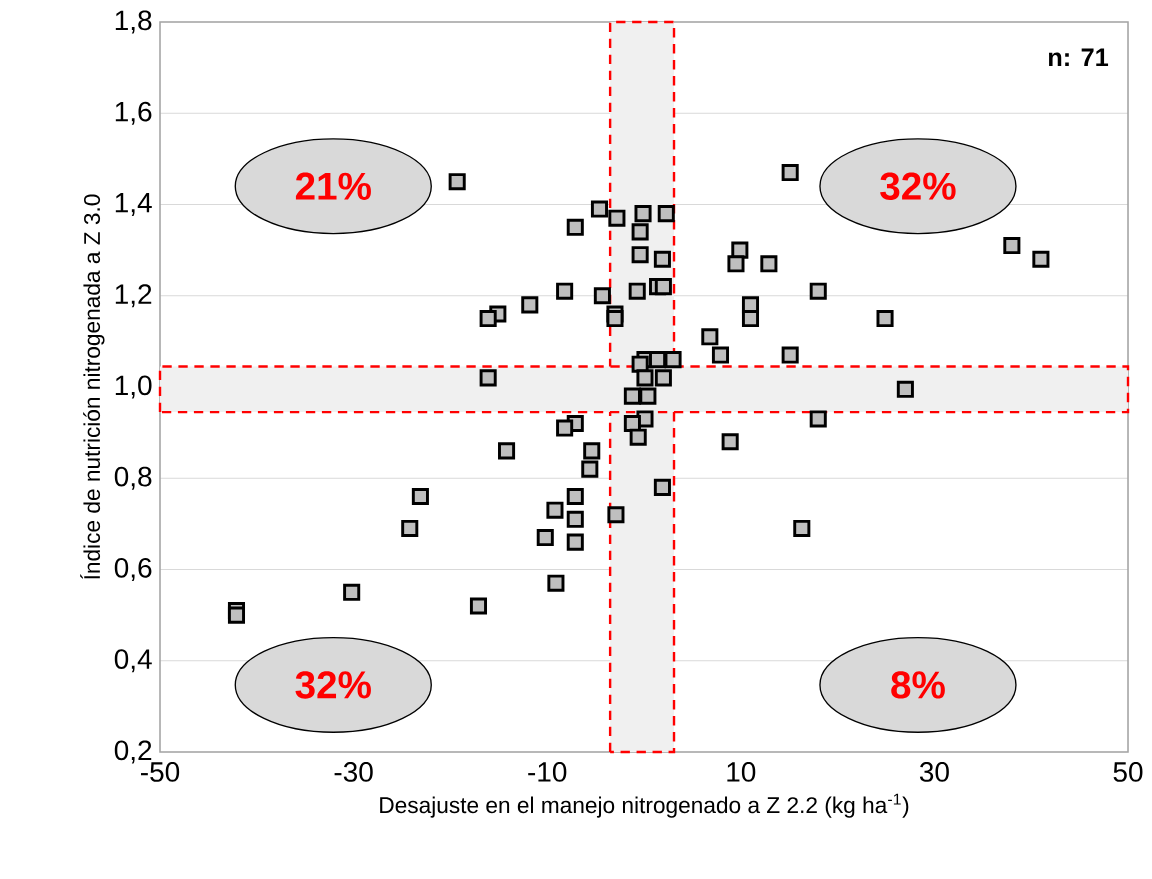 This screenshot has height=879, width=1152. What do you see at coordinates (741, 772) in the screenshot?
I see `x-tick-label: 10` at bounding box center [741, 772].